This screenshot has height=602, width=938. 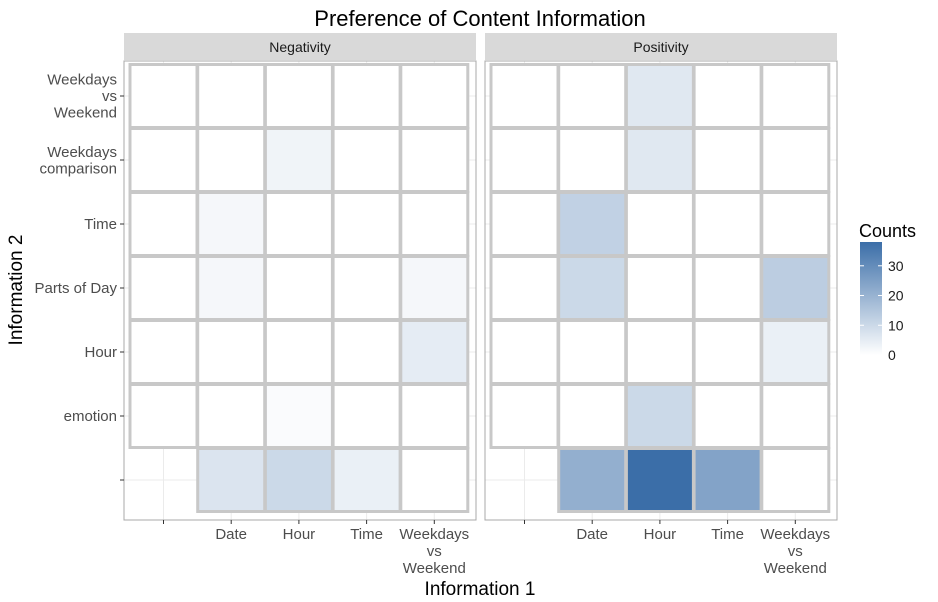 I want to click on y-tick-label: Parts of Day, so click(x=75, y=288).